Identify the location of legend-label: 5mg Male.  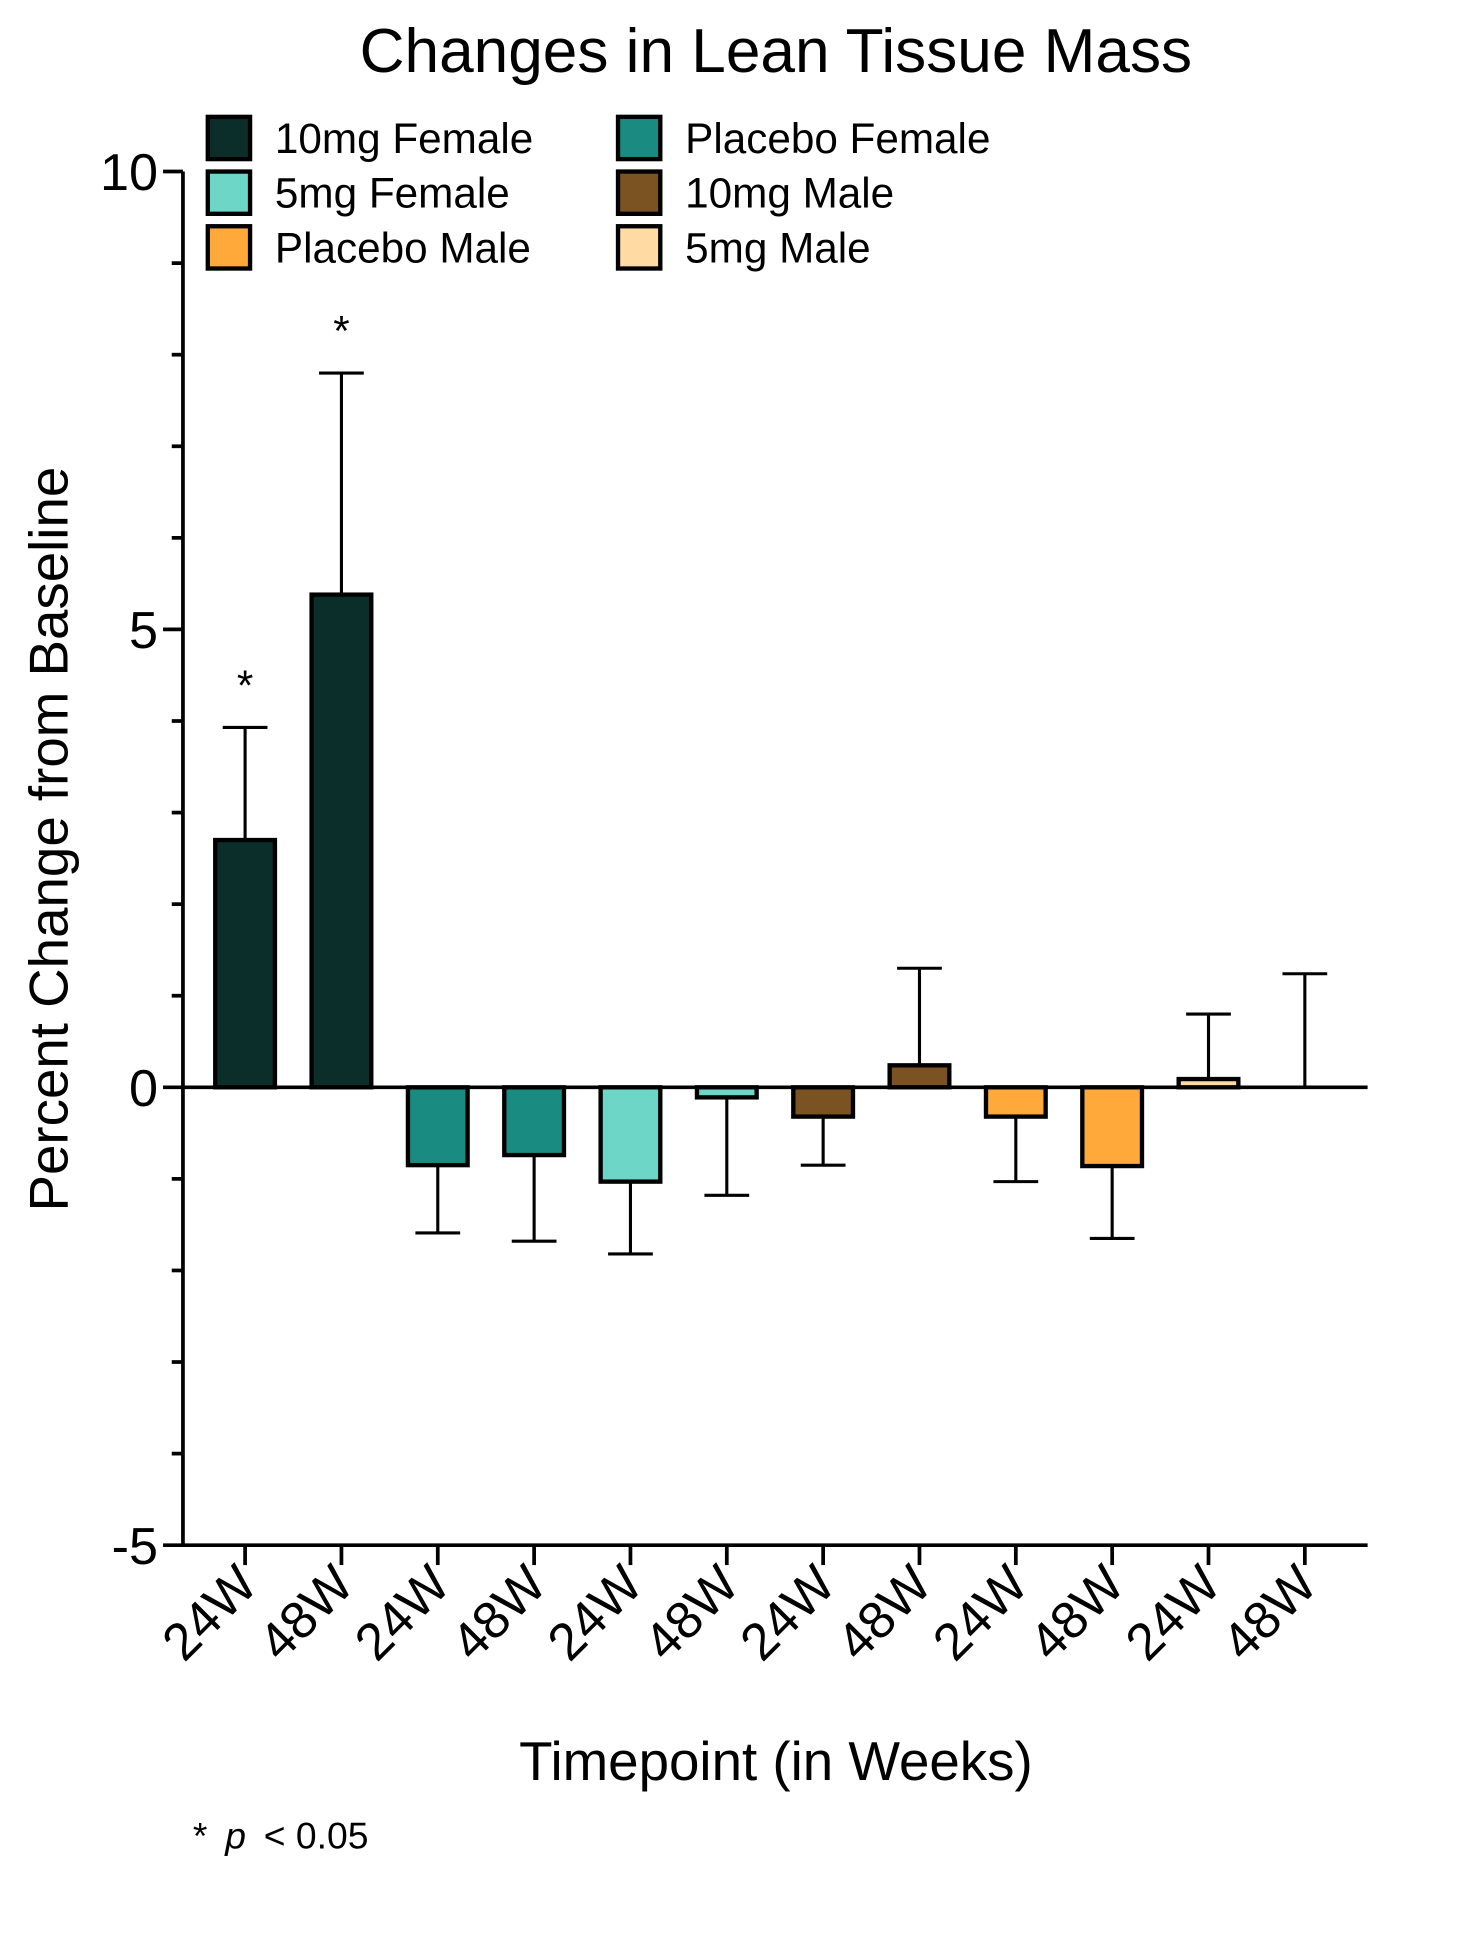
(778, 247).